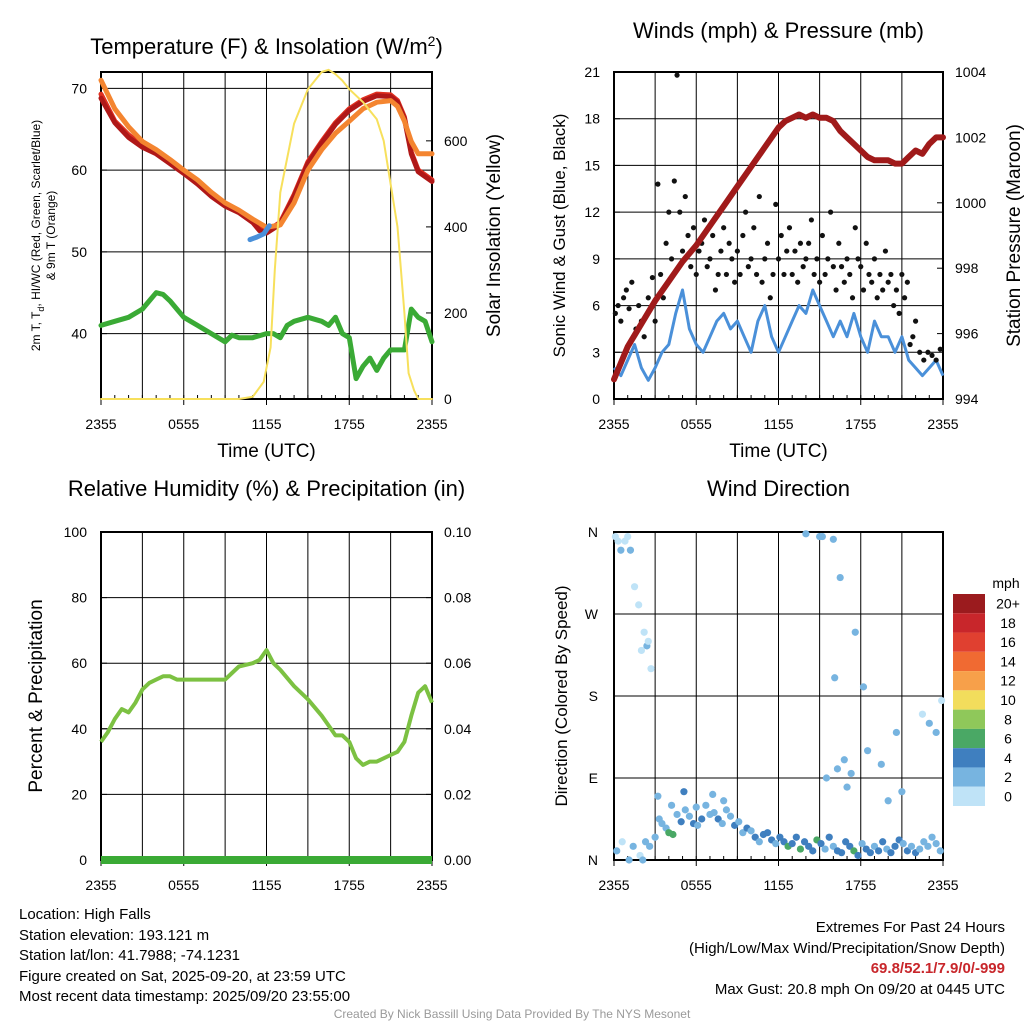 This screenshot has width=1024, height=1024. Describe the element at coordinates (457, 663) in the screenshot. I see `y-right-tick-label: 0.06` at that location.